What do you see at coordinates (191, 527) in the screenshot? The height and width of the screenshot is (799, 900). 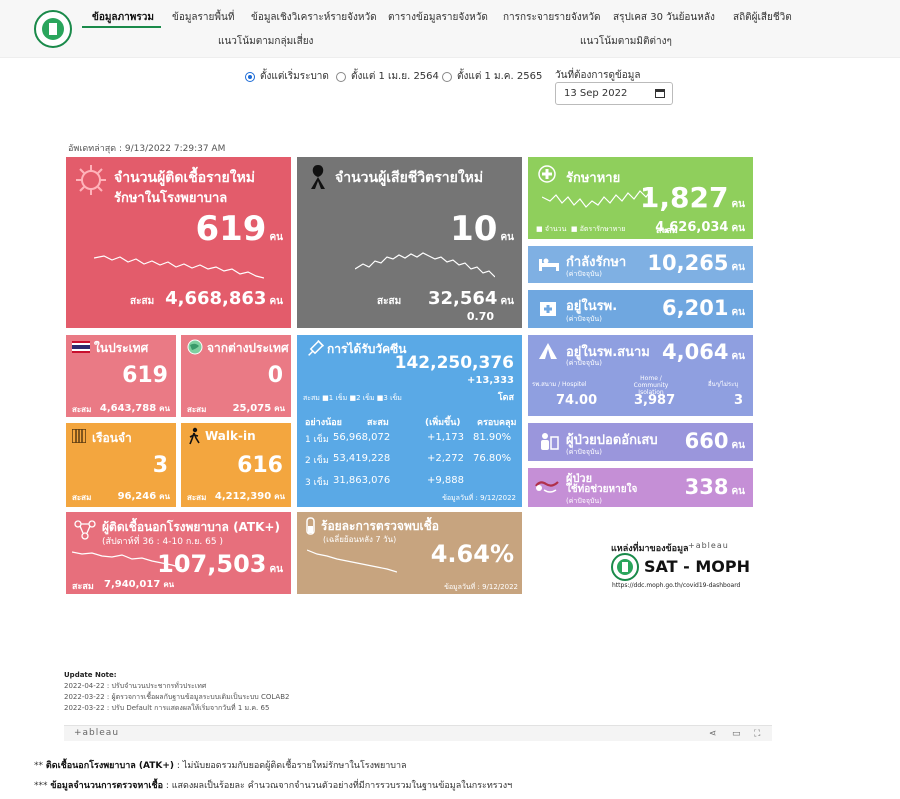 I see `card-title: ผู้ติดเชื้อนอกโรงพยาบาล (ATK+)` at bounding box center [191, 527].